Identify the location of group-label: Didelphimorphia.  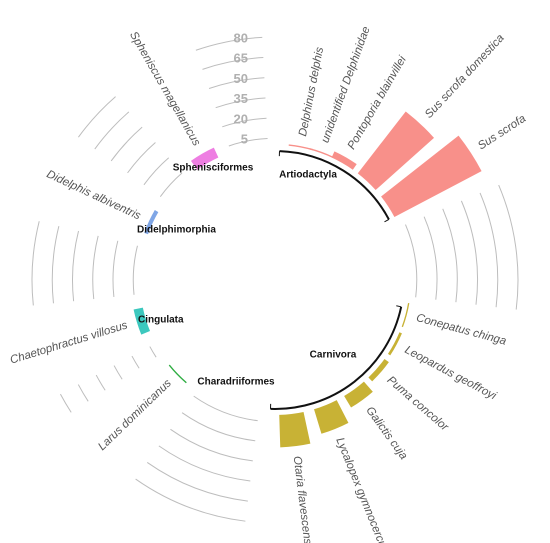
(176, 230).